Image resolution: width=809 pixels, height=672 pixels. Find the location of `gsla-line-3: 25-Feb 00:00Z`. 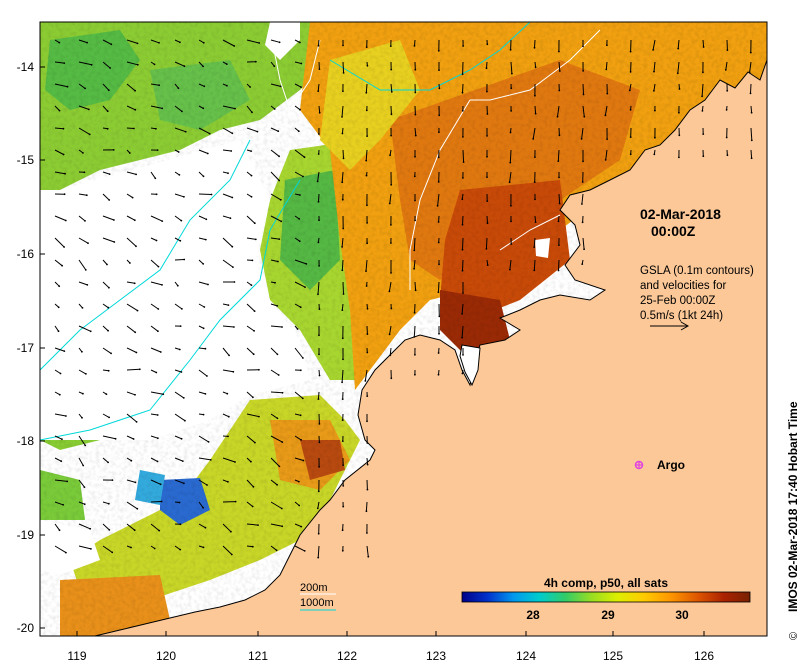

gsla-line-3: 25-Feb 00:00Z is located at coordinates (677, 301).